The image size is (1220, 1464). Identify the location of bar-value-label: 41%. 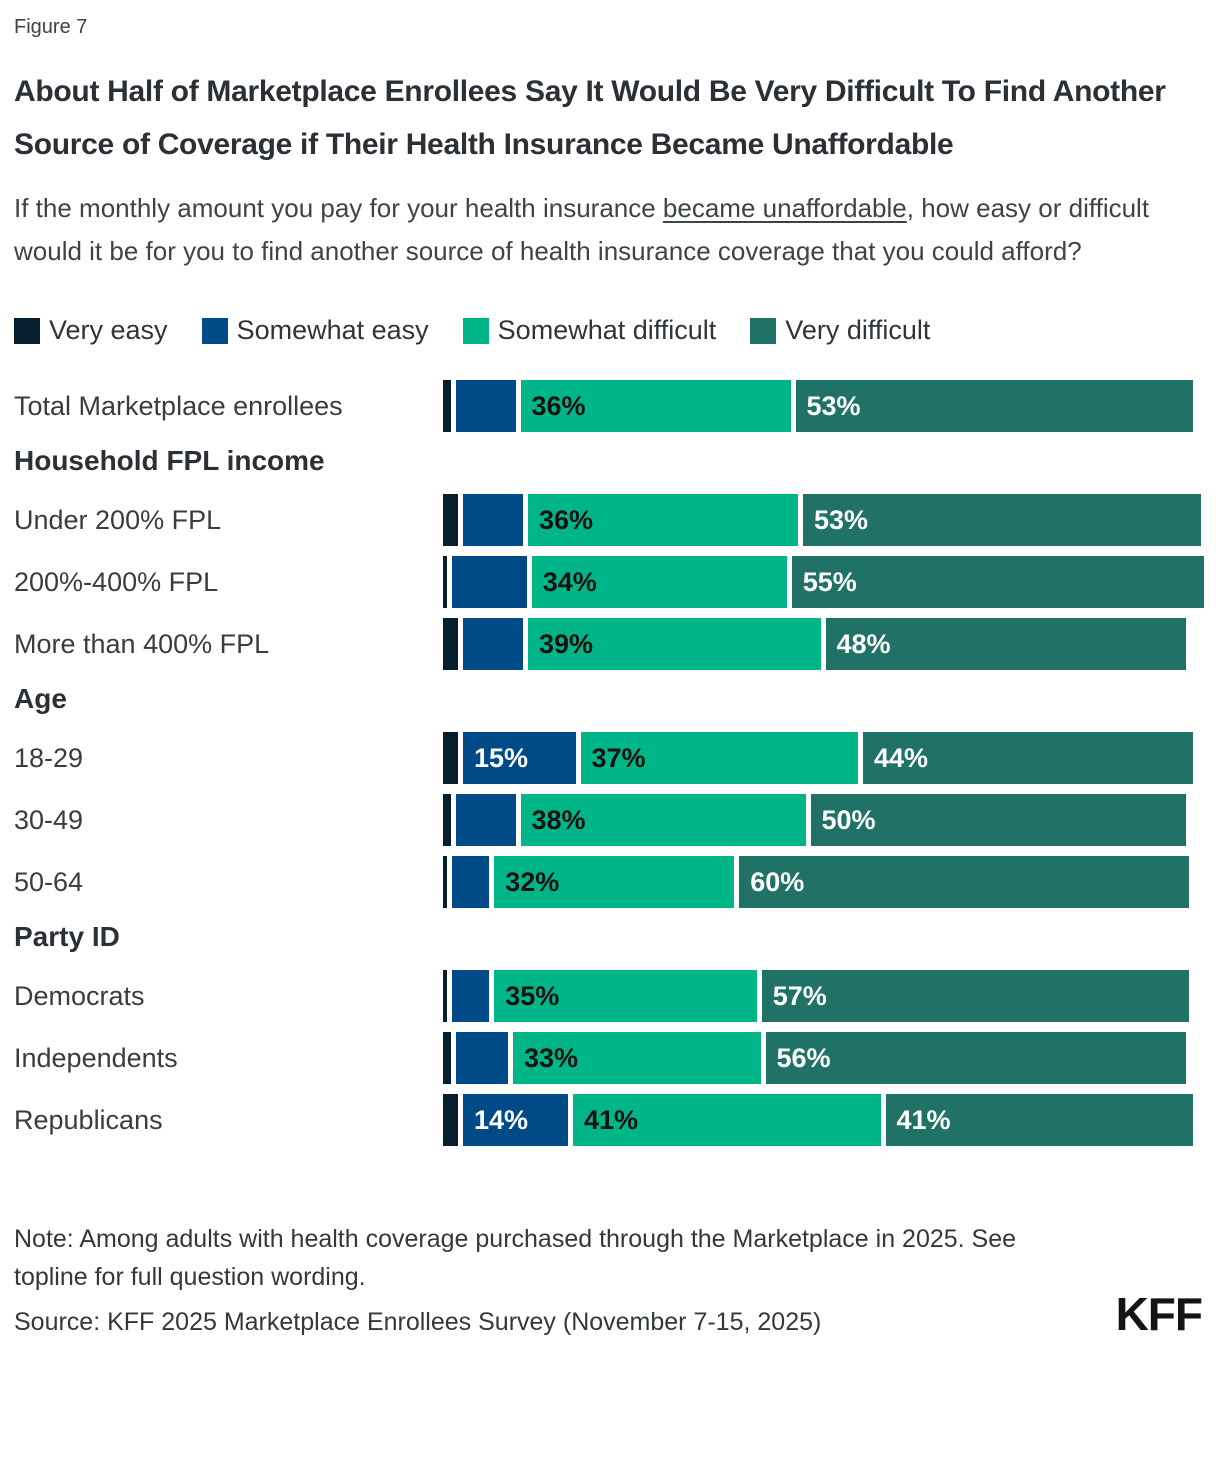
(923, 1119).